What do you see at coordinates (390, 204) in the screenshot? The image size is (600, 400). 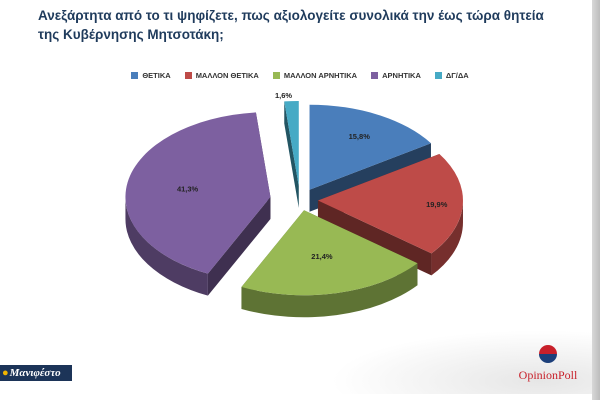 I see `pie-slice-2-top` at bounding box center [390, 204].